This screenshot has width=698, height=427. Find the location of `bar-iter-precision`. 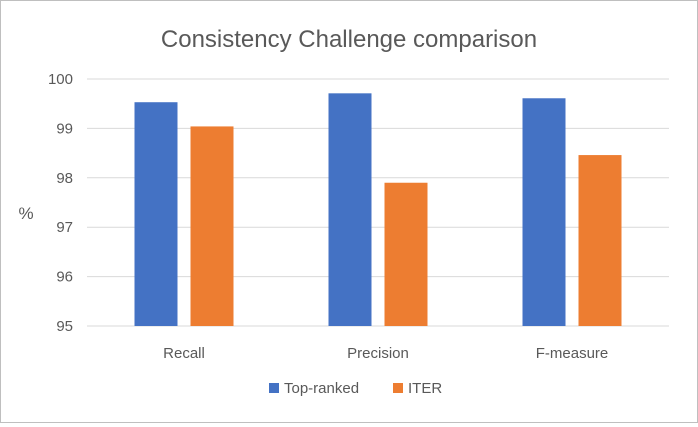

bar-iter-precision is located at coordinates (406, 254).